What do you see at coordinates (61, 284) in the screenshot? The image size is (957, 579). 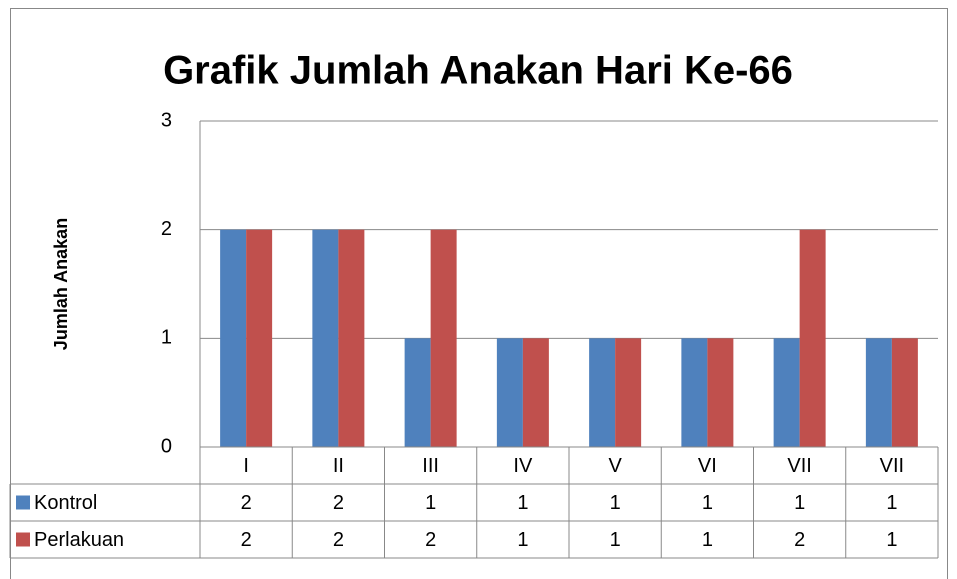 I see `y-axis-label: Jumlah Anakan` at bounding box center [61, 284].